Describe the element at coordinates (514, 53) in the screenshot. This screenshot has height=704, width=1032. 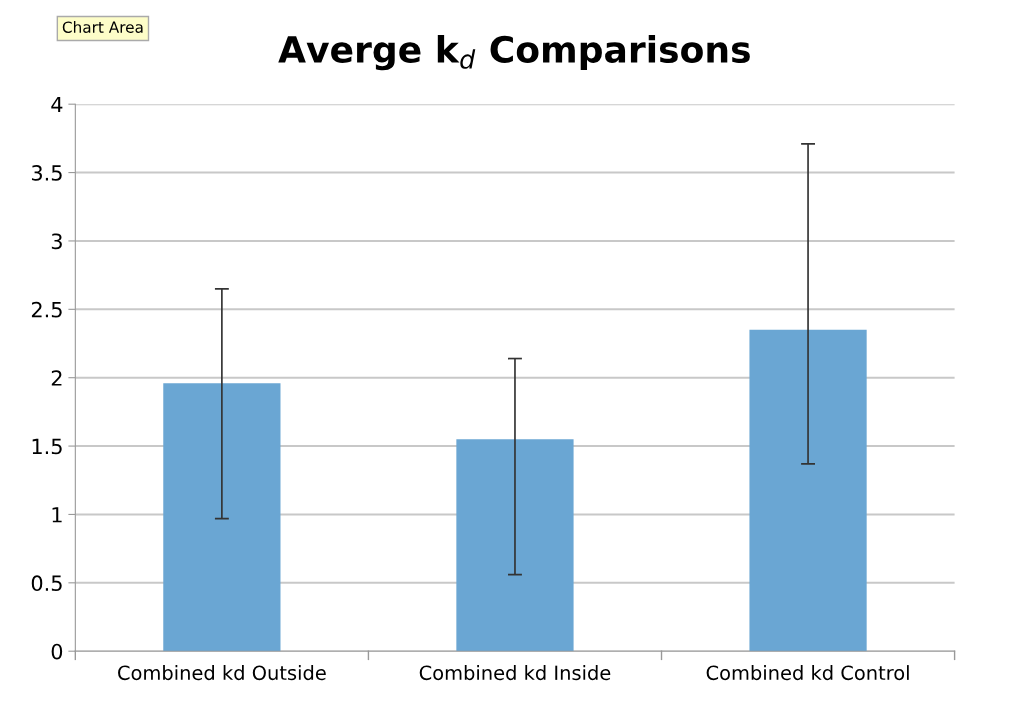
I see `chart-title: Averge k$_{d}$ Comparisons` at that location.